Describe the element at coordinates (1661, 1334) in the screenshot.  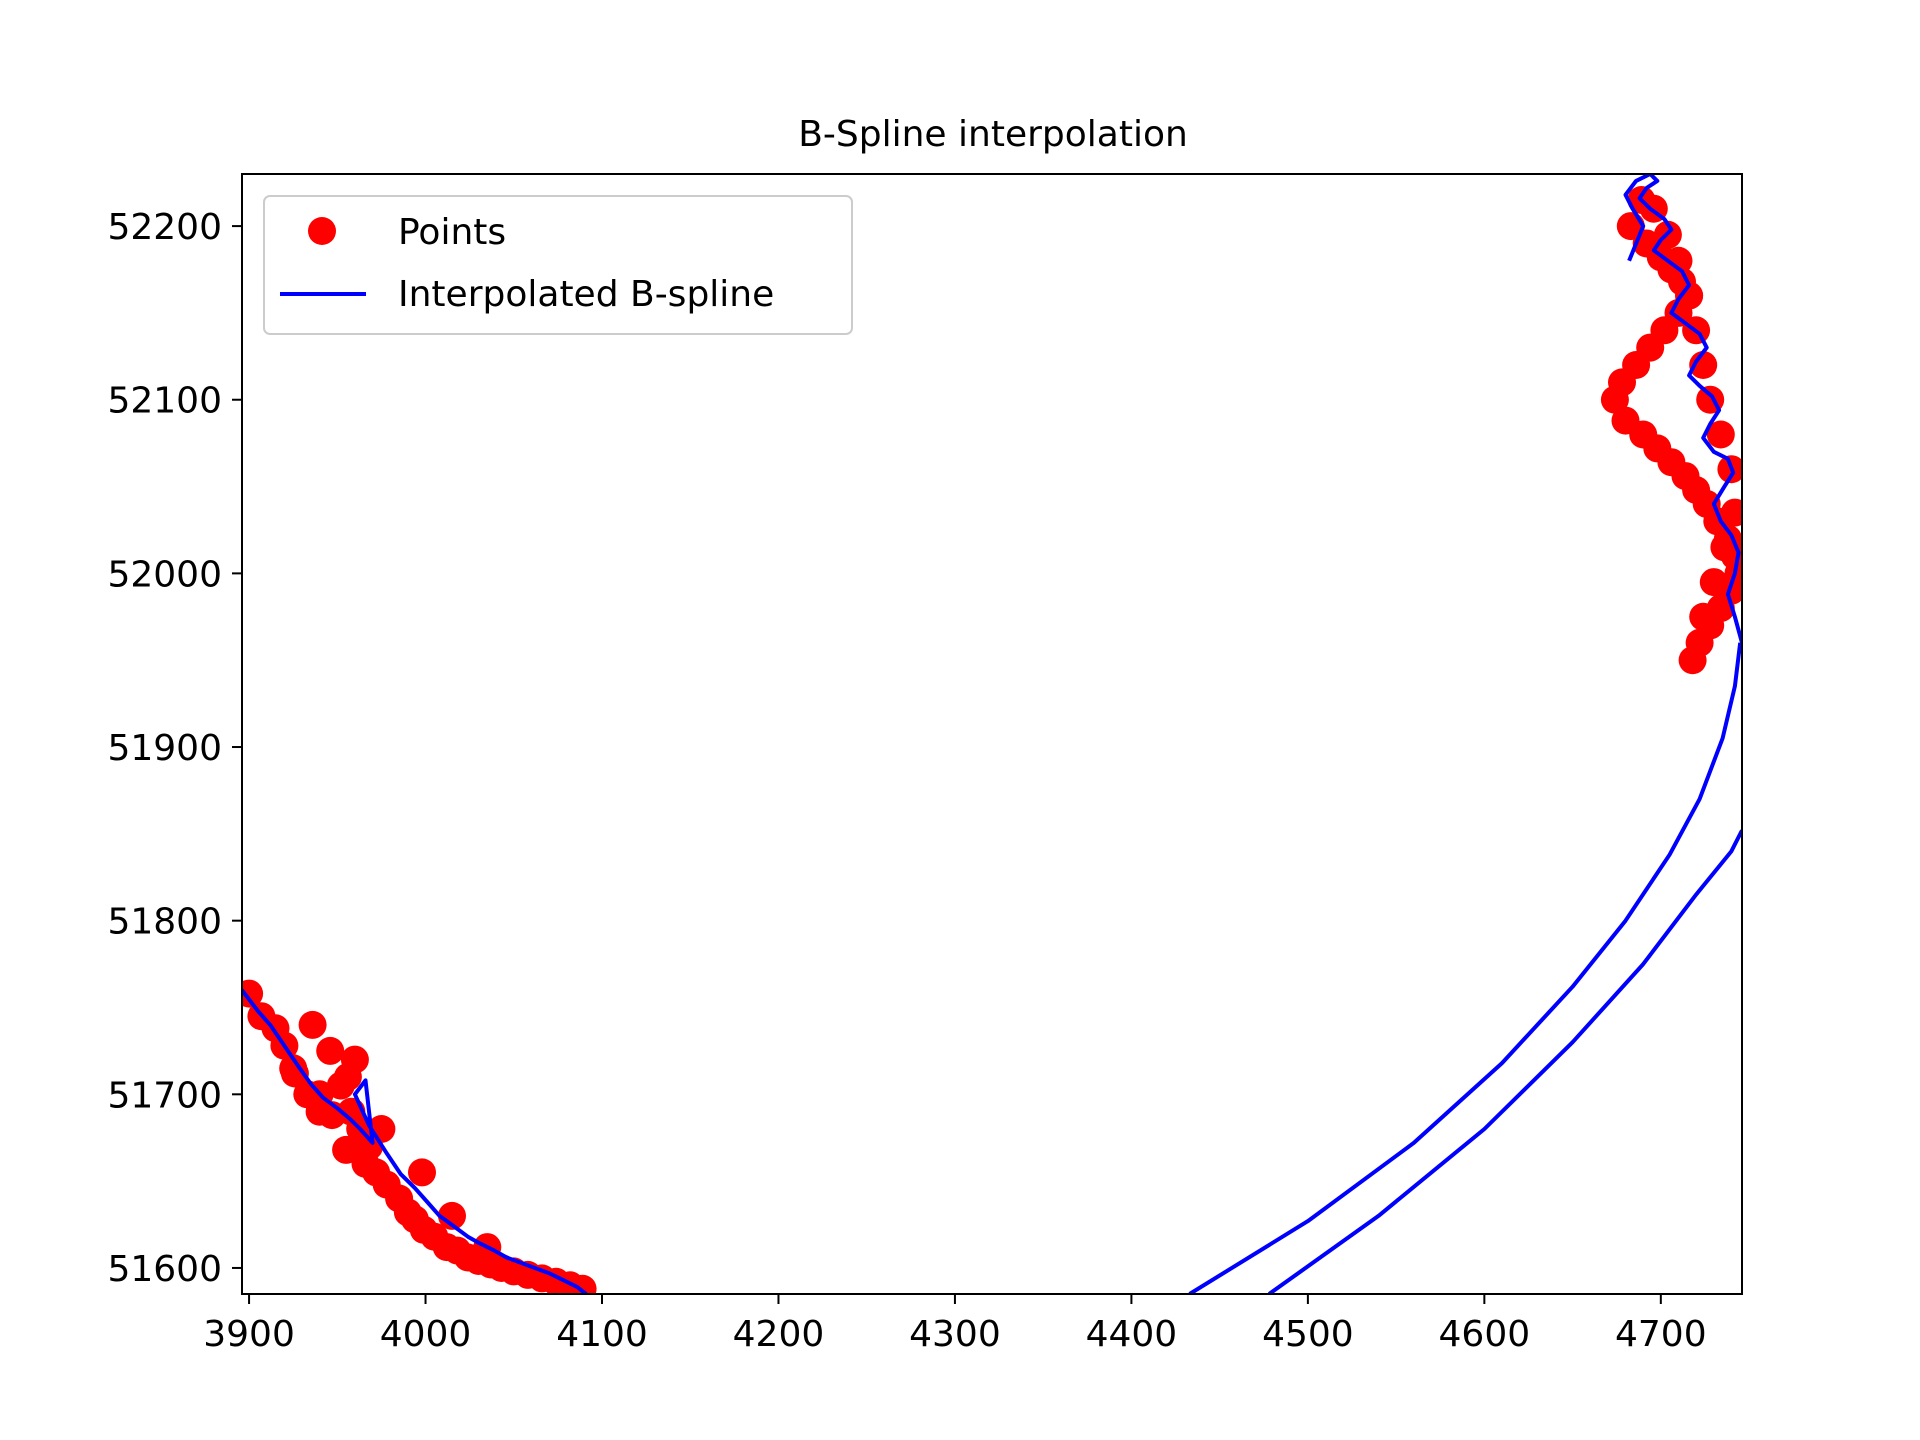
I see `x-tick-label: 4700` at that location.